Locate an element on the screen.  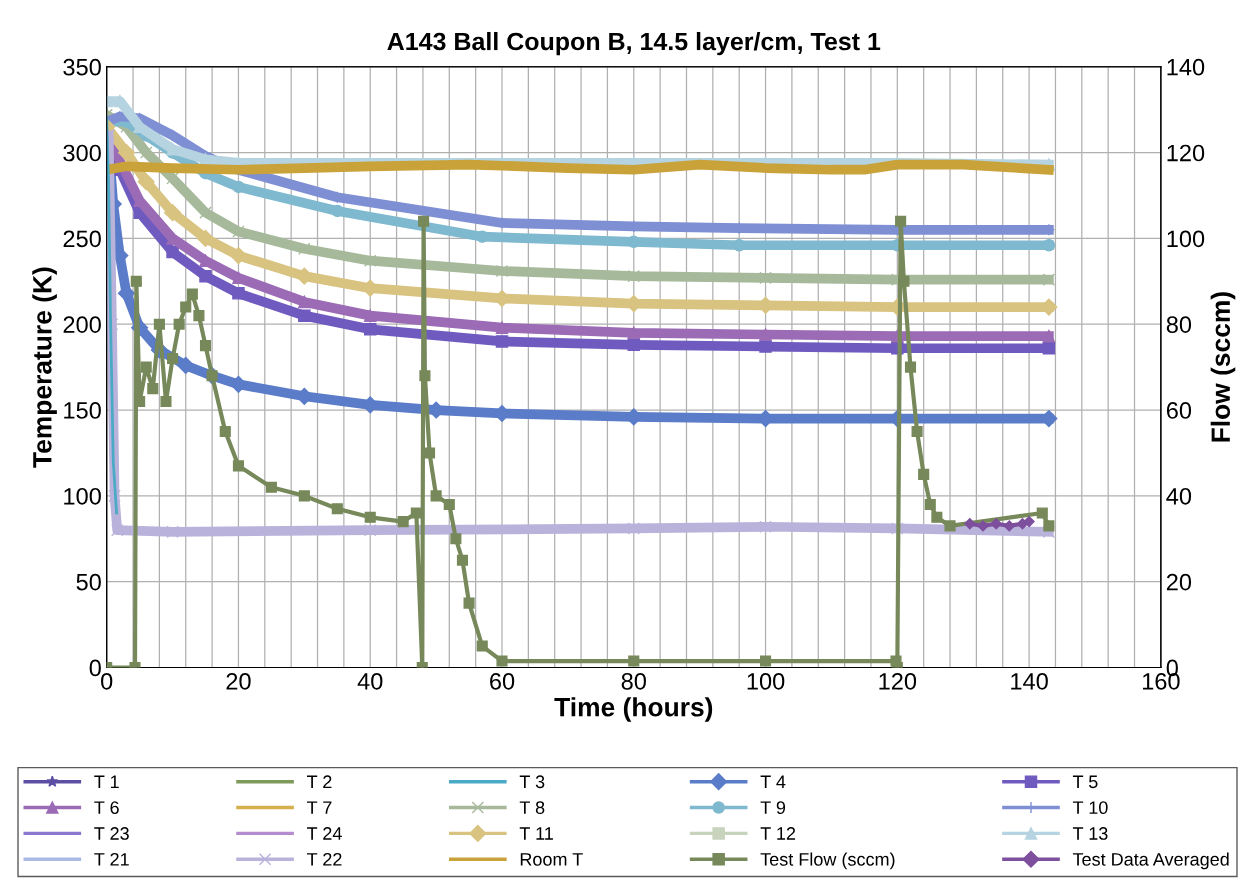
x-tick-label: 60 is located at coordinates (502, 681).